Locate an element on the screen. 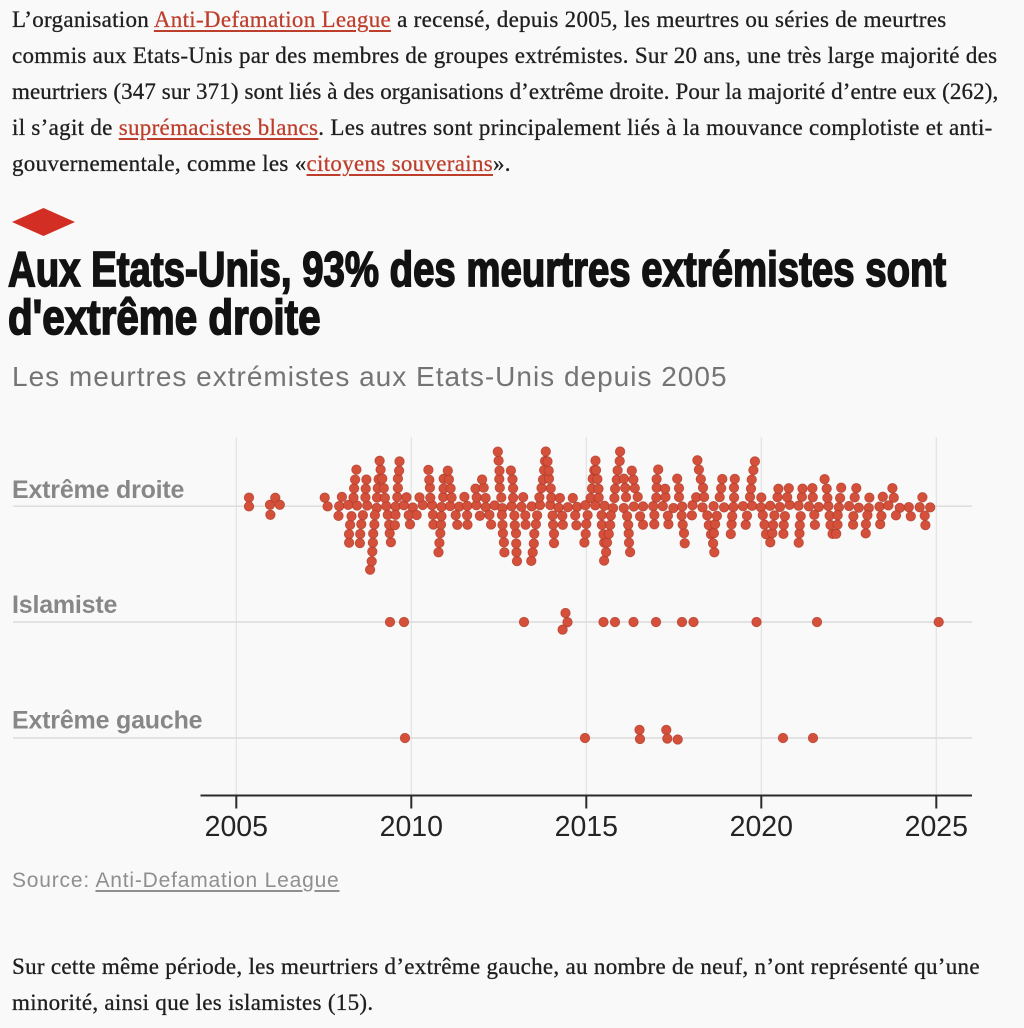 Image resolution: width=1024 pixels, height=1028 pixels. svg-text: Extrême gauche is located at coordinates (107, 721).